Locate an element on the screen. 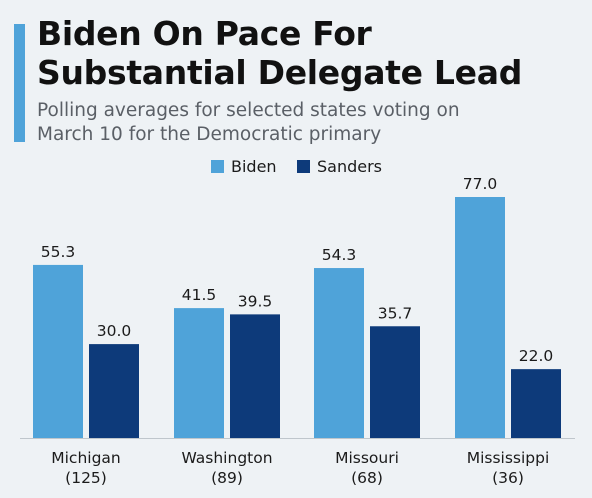 The width and height of the screenshot is (592, 498). bar-sanders-michigan is located at coordinates (114, 391).